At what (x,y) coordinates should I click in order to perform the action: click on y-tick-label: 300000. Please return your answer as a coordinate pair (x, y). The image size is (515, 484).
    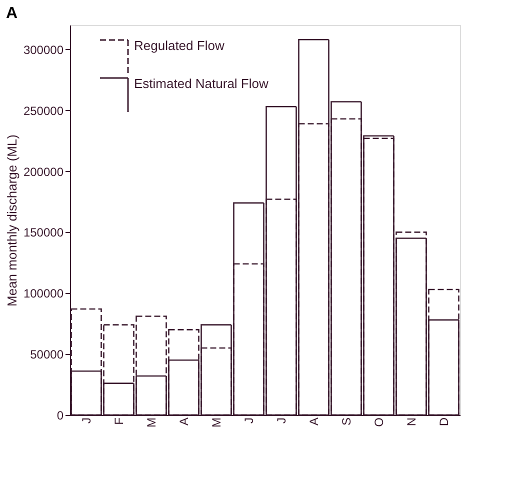
    Looking at the image, I should click on (43, 49).